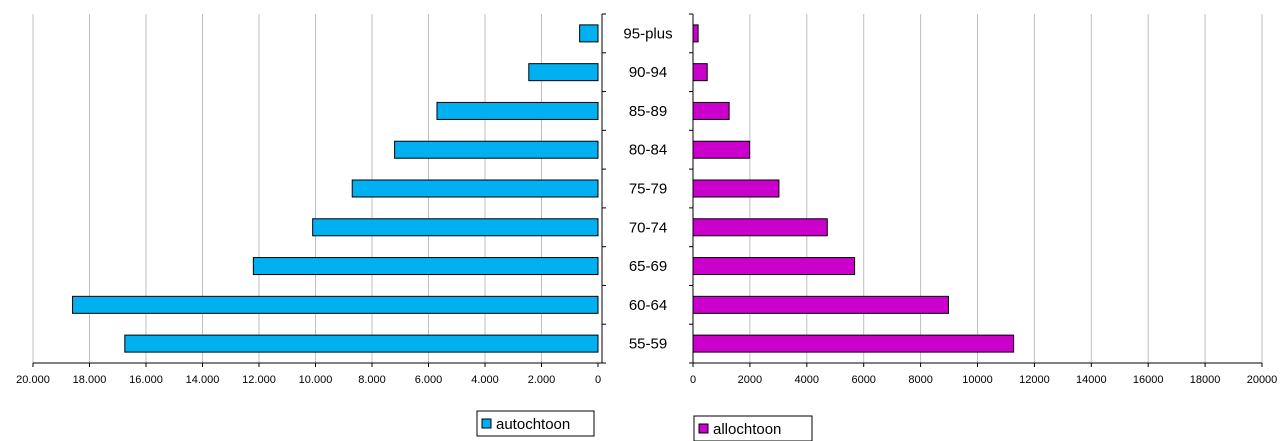  What do you see at coordinates (316, 380) in the screenshot?
I see `left-x-tick-label: 10.000` at bounding box center [316, 380].